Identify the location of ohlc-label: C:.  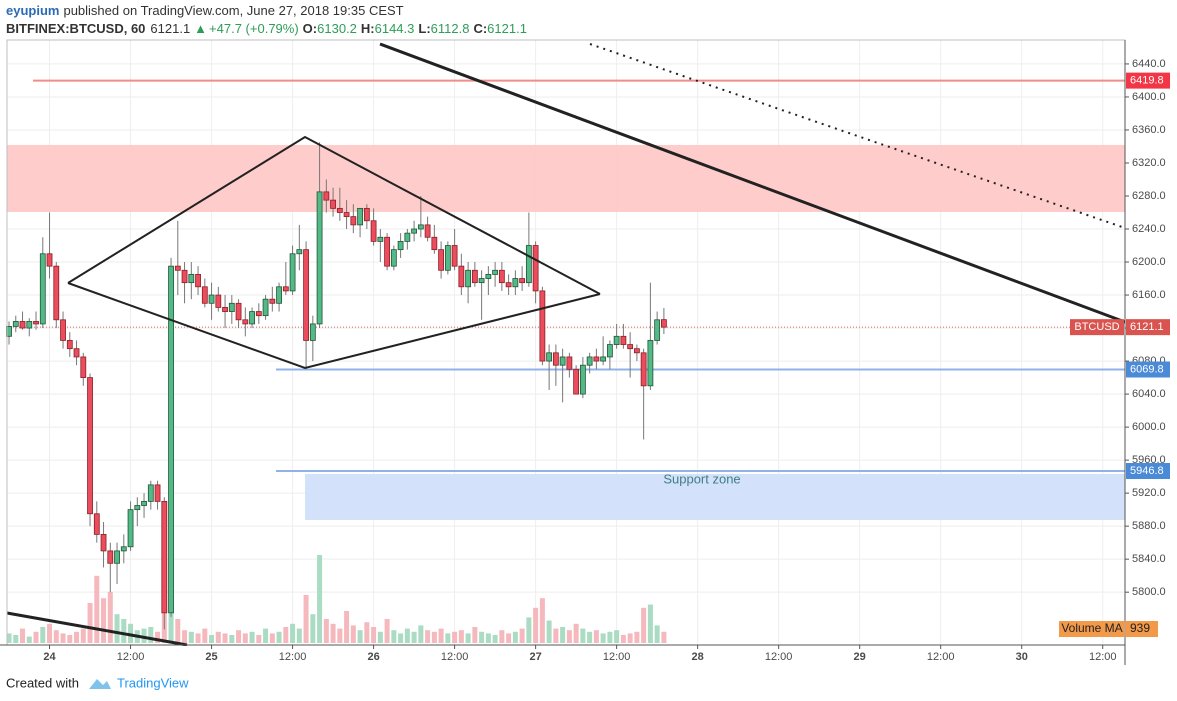
(480, 28).